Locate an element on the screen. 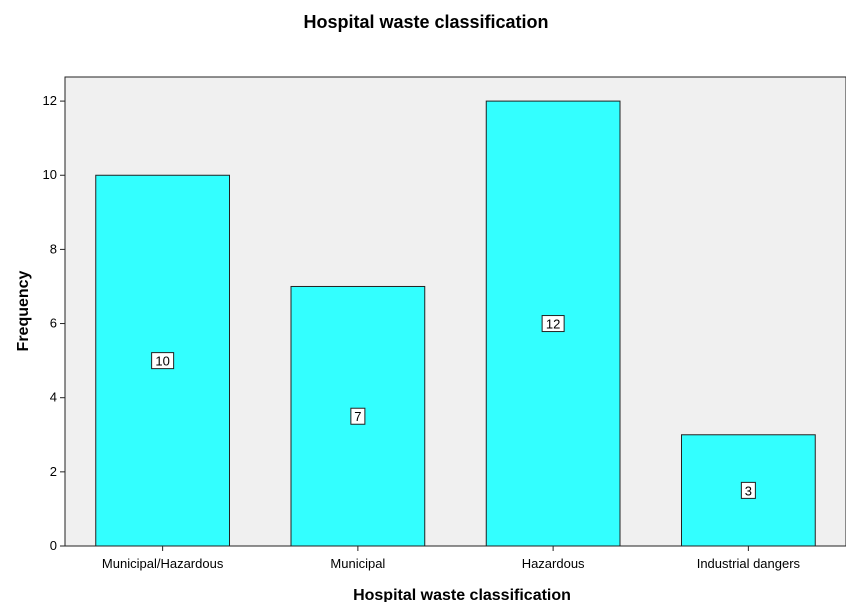  x-tick-label: Hazardous is located at coordinates (553, 563).